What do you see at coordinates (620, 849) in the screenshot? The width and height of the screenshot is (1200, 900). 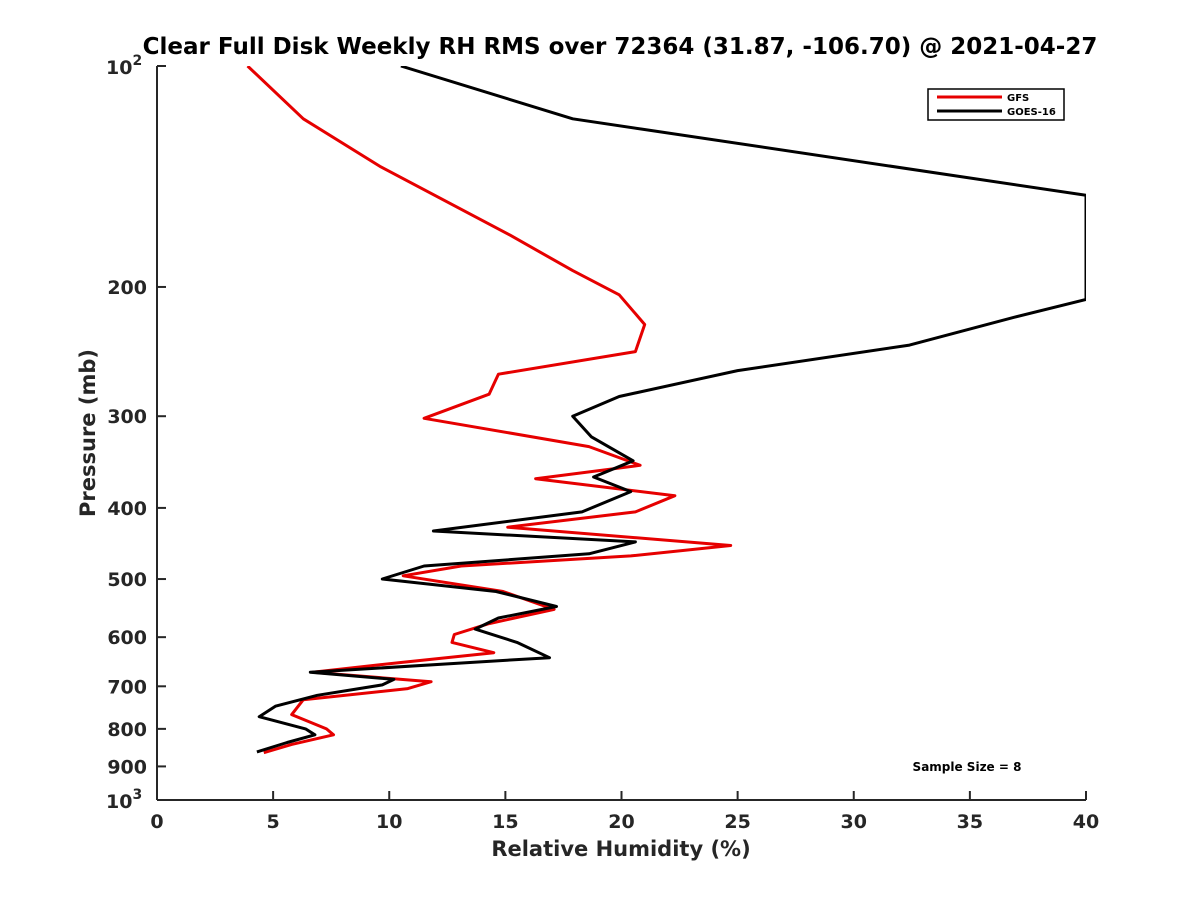 I see `x-axis-label: Relative Humidity (%)` at bounding box center [620, 849].